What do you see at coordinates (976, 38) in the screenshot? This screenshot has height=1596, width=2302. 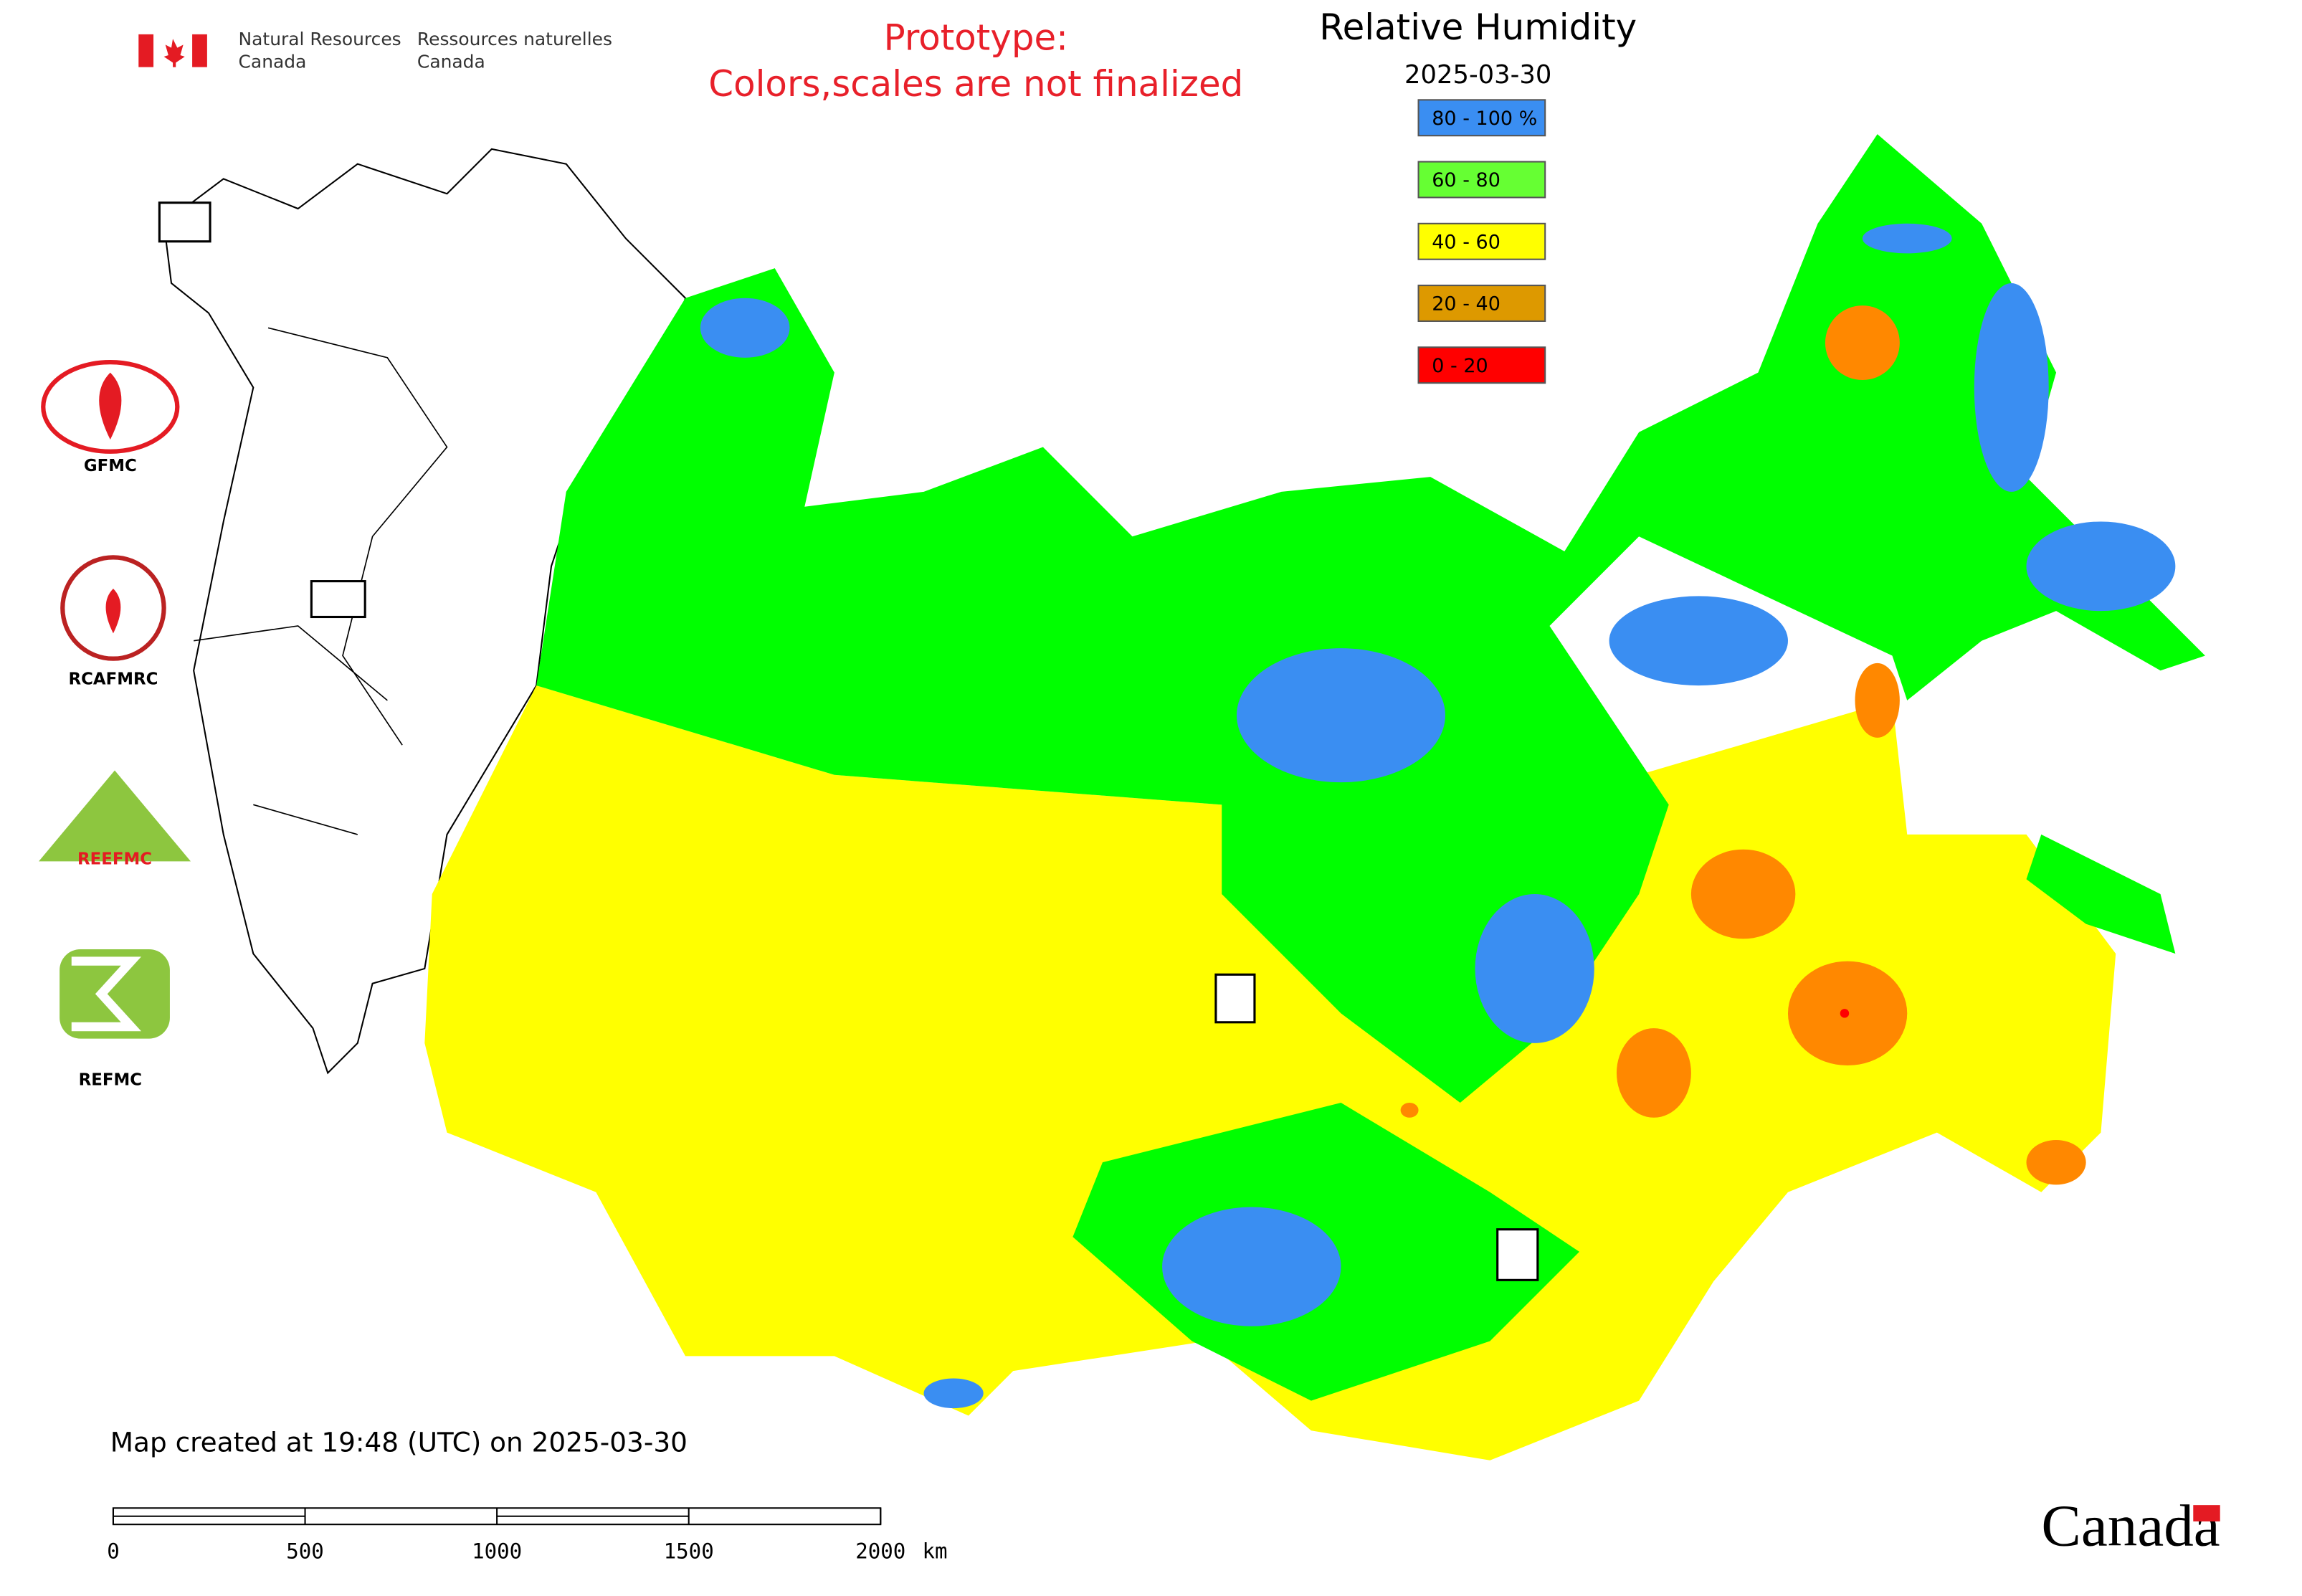 I see `notice: Prototype:` at bounding box center [976, 38].